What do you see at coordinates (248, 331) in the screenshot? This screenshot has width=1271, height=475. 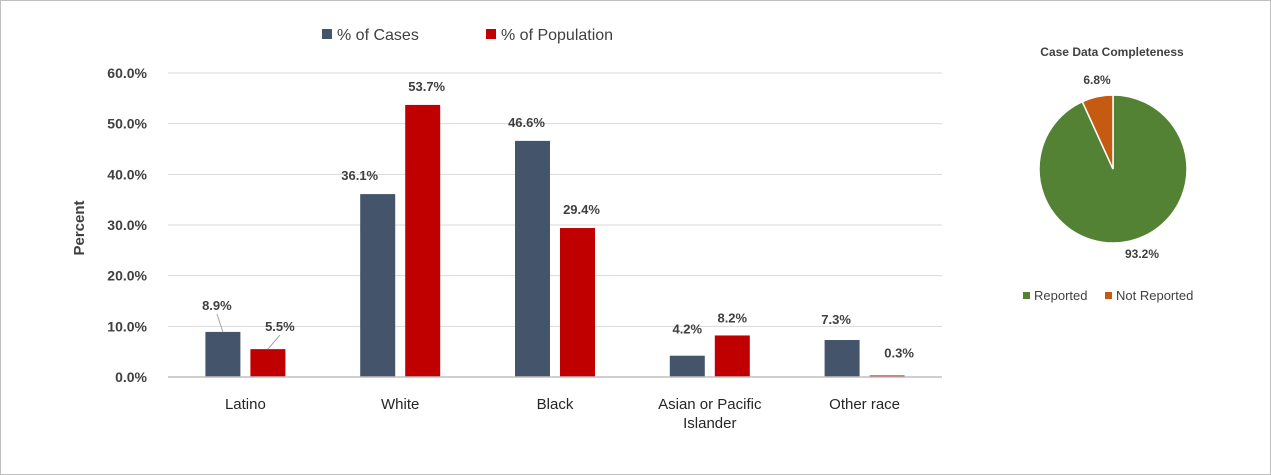 I see `leader-lines` at bounding box center [248, 331].